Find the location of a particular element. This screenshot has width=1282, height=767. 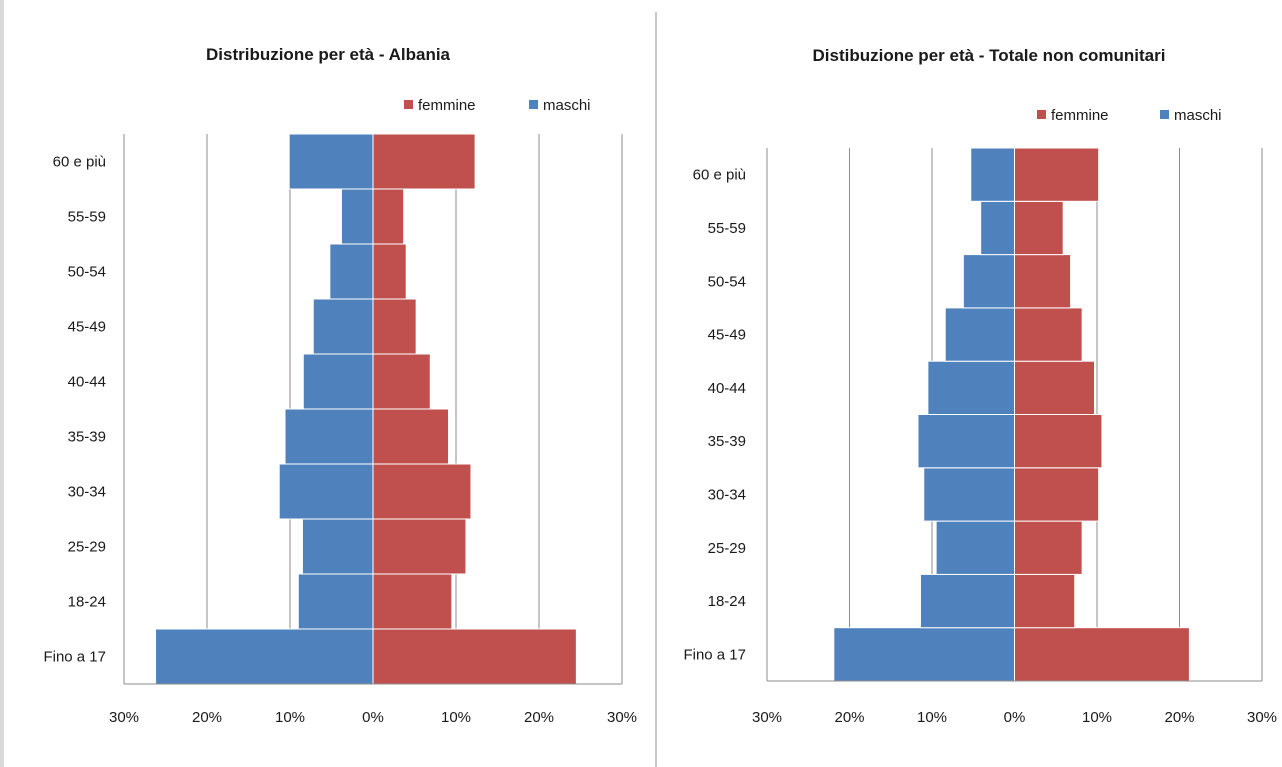

chart-title: Distribuzione per età - Albania is located at coordinates (328, 54).